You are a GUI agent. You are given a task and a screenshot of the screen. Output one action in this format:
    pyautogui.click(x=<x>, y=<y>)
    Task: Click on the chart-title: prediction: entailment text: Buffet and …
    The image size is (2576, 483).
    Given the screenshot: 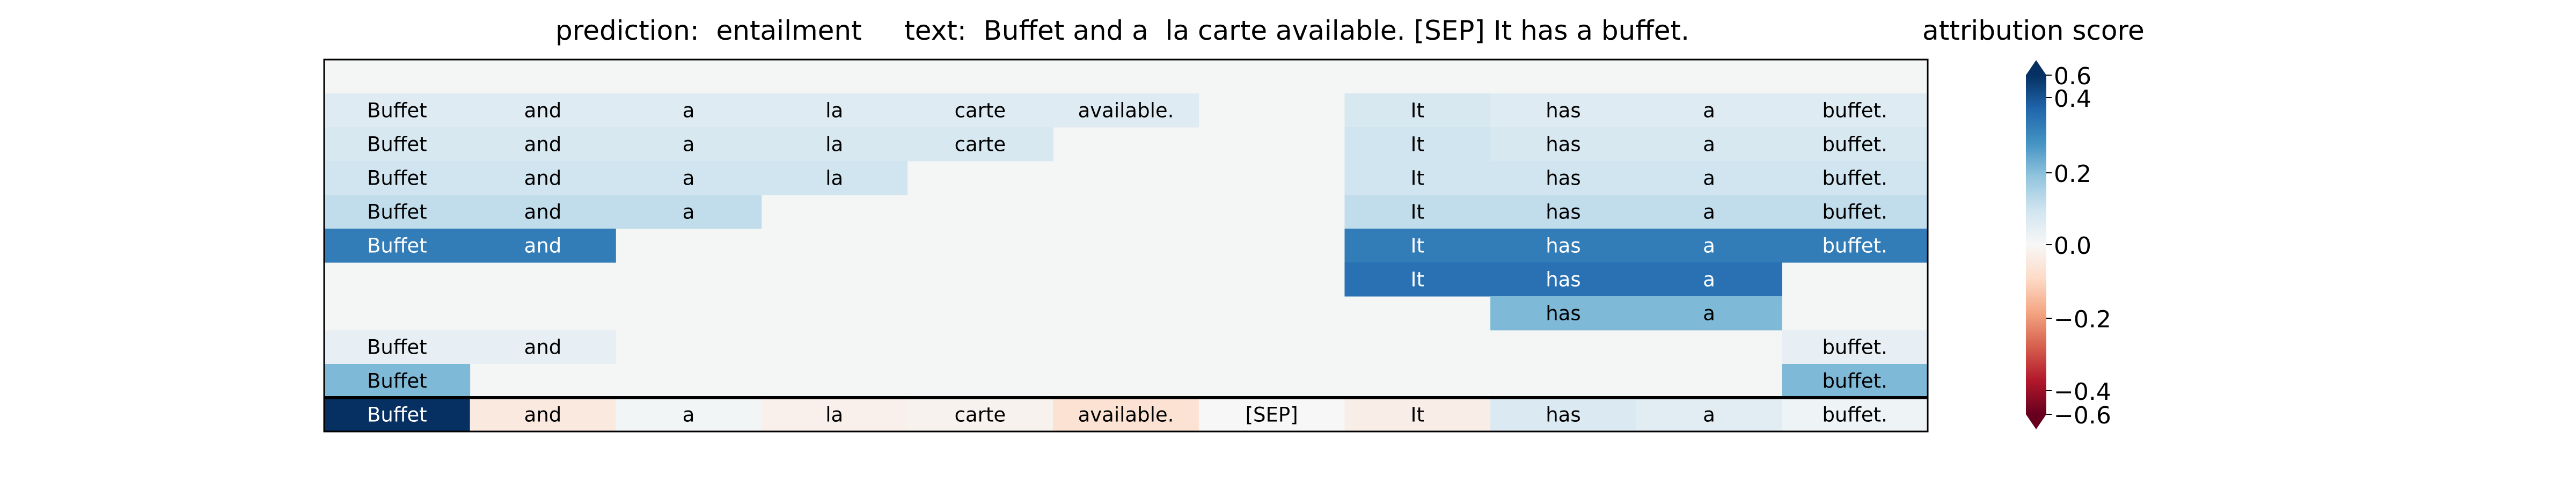 What is the action you would take?
    pyautogui.click(x=1122, y=30)
    